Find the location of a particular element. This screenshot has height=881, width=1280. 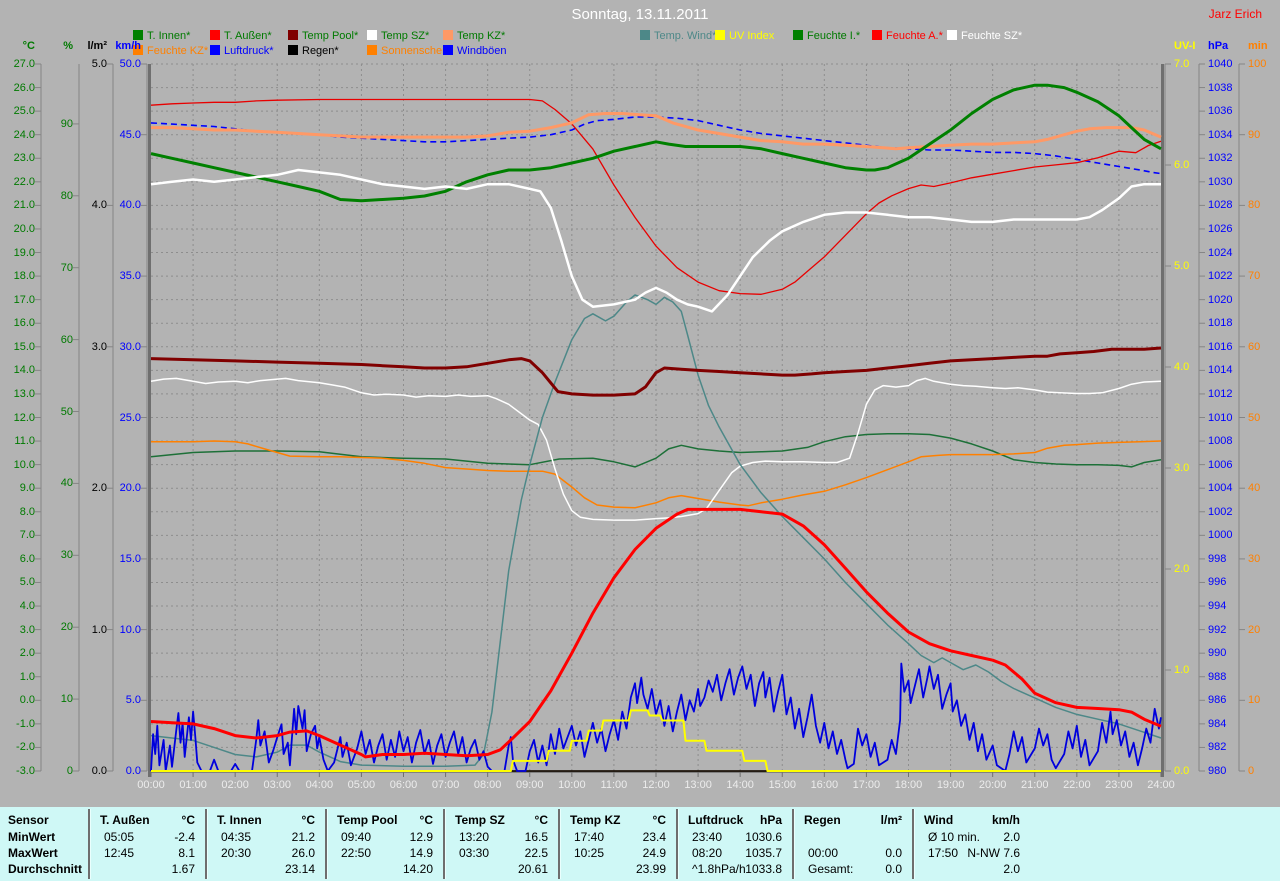

x-axis-label: 16:00 is located at coordinates (824, 785).